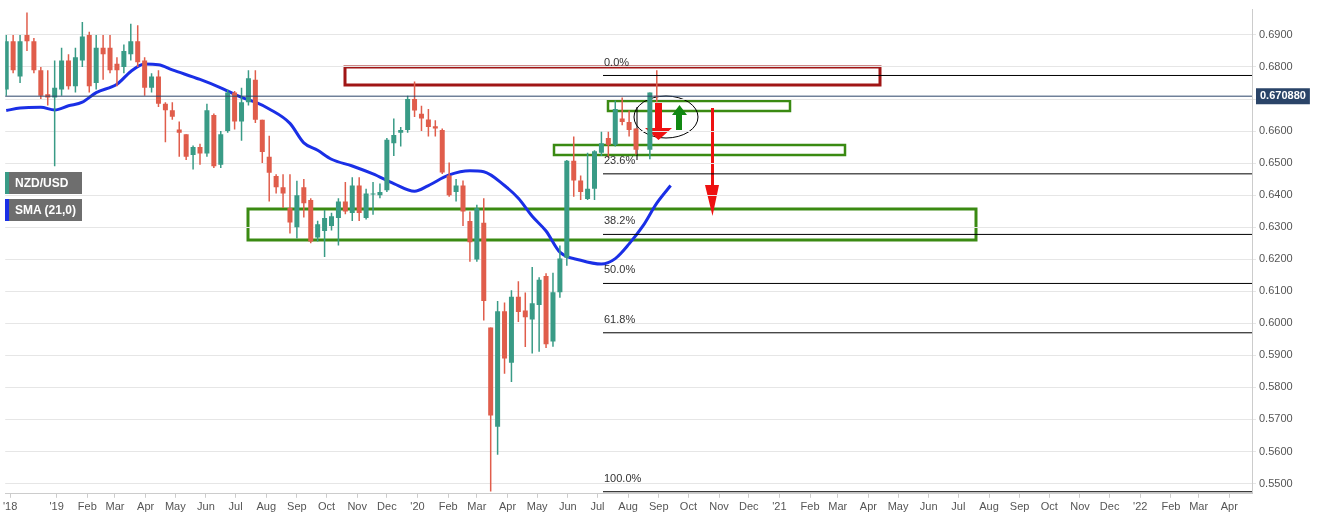  Describe the element at coordinates (1276, 482) in the screenshot. I see `y-tick-label: 0.5500` at that location.